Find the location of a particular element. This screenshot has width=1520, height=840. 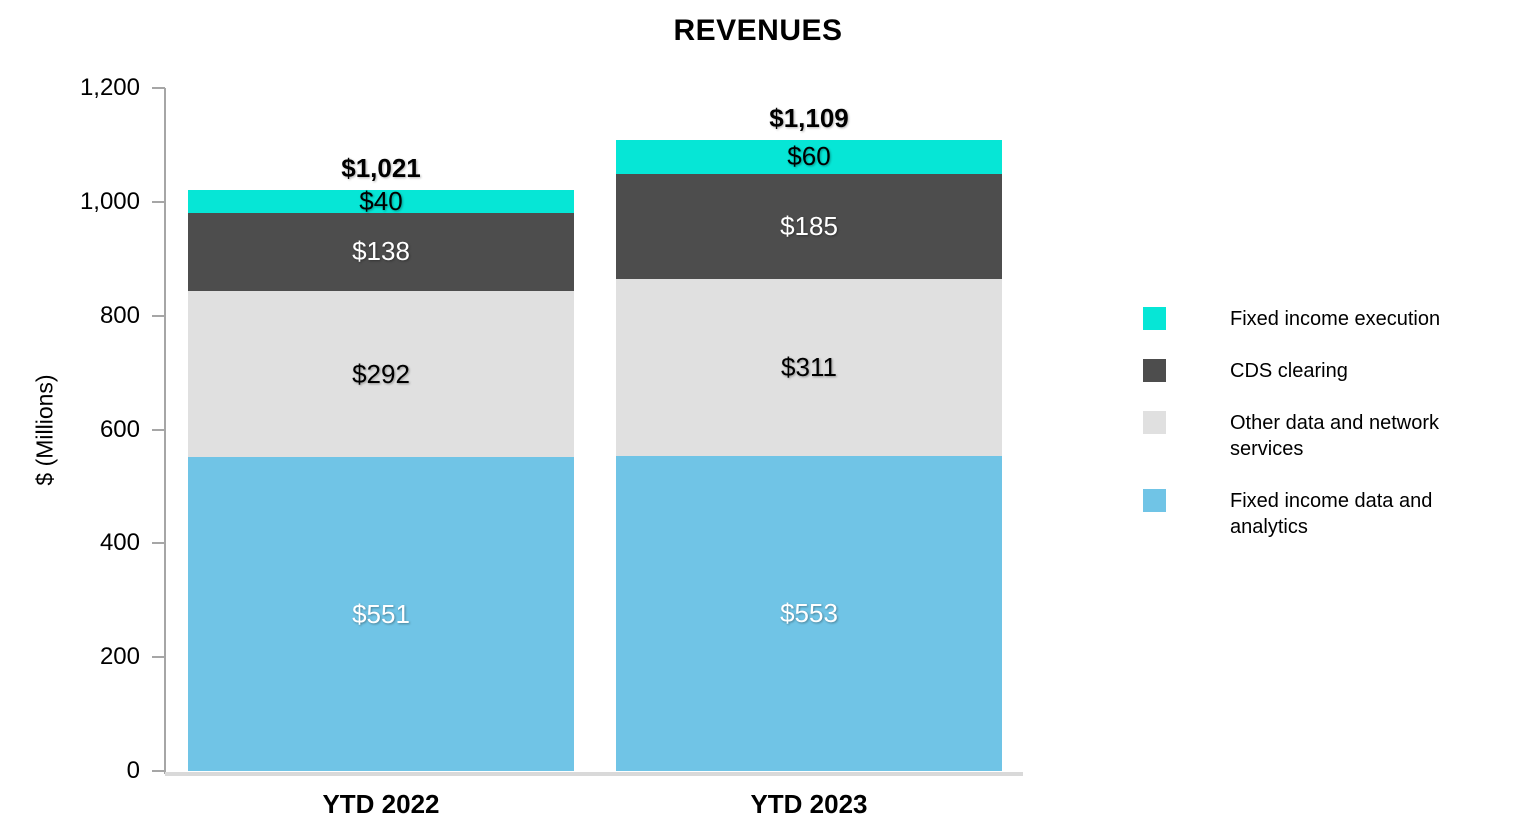

segment-value-label: $138 is located at coordinates (381, 251).